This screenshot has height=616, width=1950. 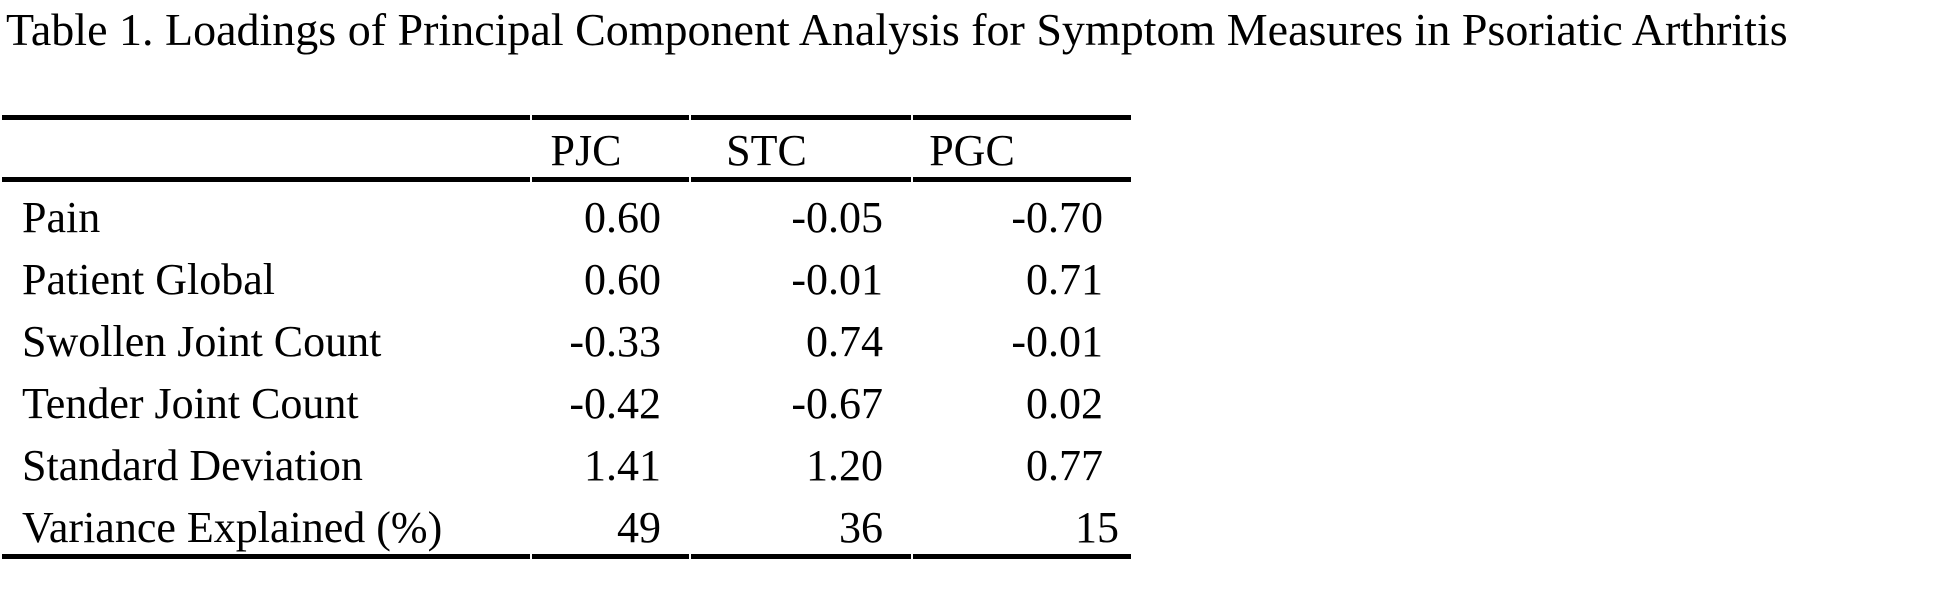 I want to click on header-pgc: PGC, so click(x=1022, y=148).